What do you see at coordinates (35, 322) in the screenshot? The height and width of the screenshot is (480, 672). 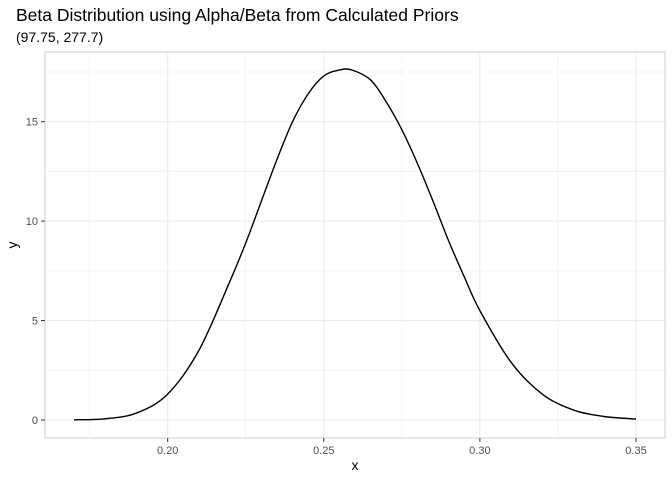 I see `y-tick-label: 5` at bounding box center [35, 322].